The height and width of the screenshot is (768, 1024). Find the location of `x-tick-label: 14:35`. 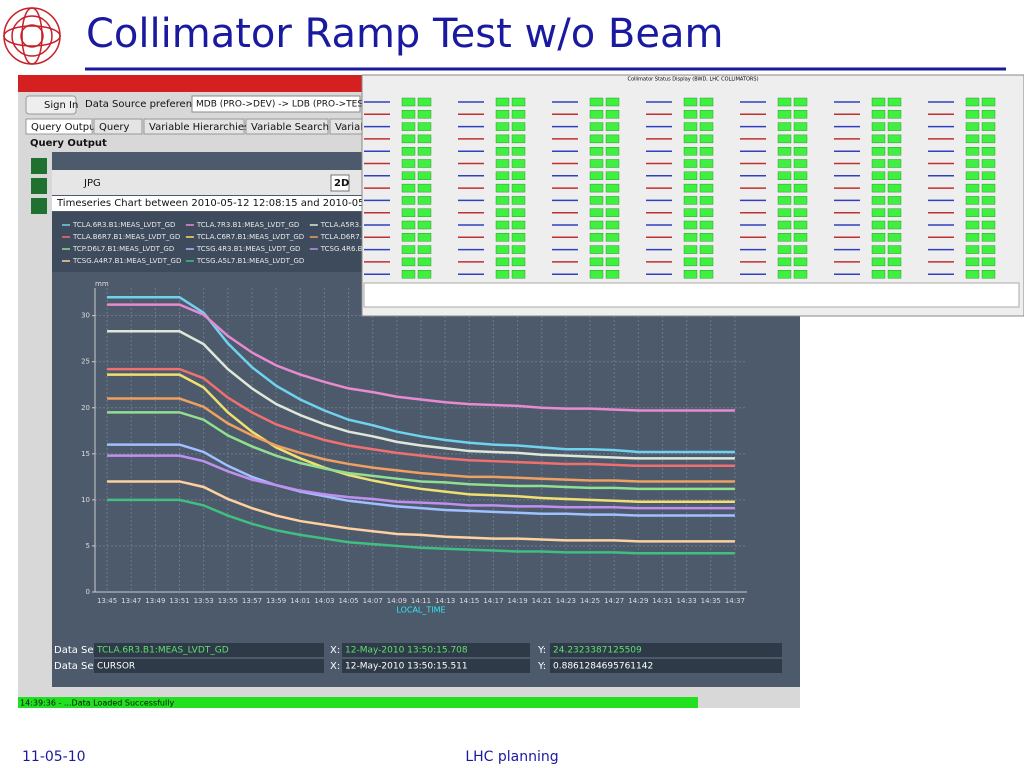

x-tick-label: 14:35 is located at coordinates (711, 601).